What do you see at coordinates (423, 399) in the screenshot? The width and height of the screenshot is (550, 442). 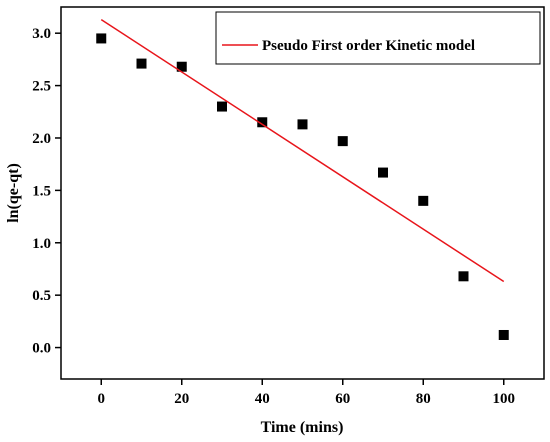 I see `x-tick-label: 80` at bounding box center [423, 399].